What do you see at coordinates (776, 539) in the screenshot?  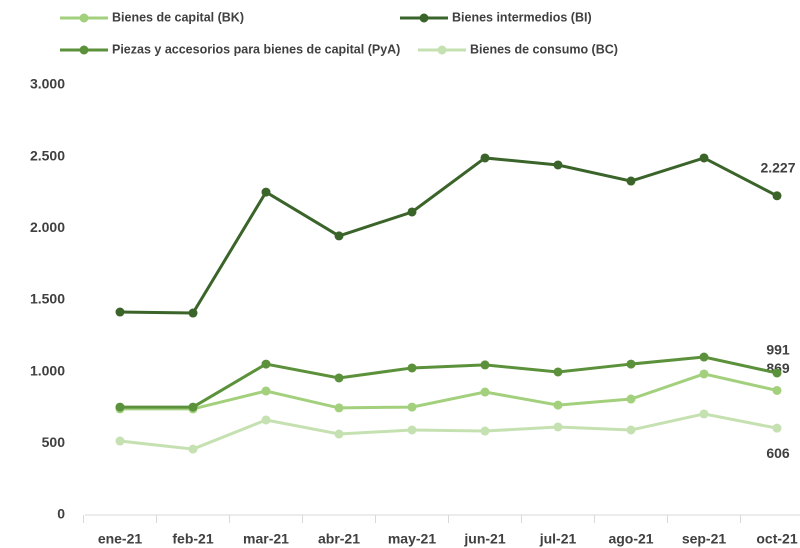 I see `x-tick-label: oct-21` at bounding box center [776, 539].